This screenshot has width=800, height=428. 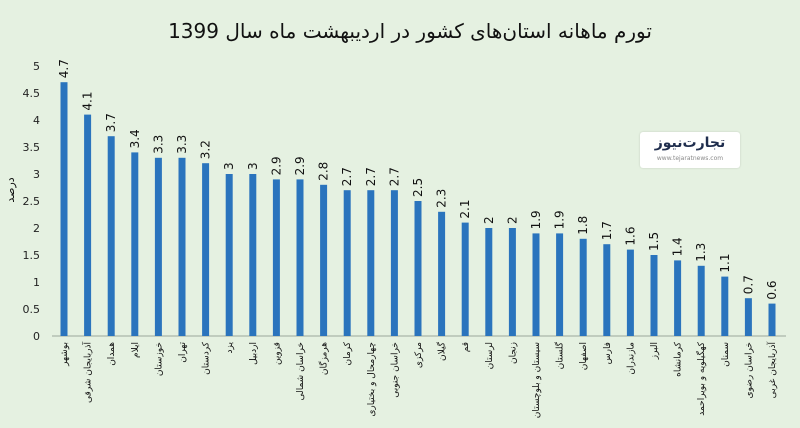 I want to click on value-label: 2.8, so click(x=324, y=171).